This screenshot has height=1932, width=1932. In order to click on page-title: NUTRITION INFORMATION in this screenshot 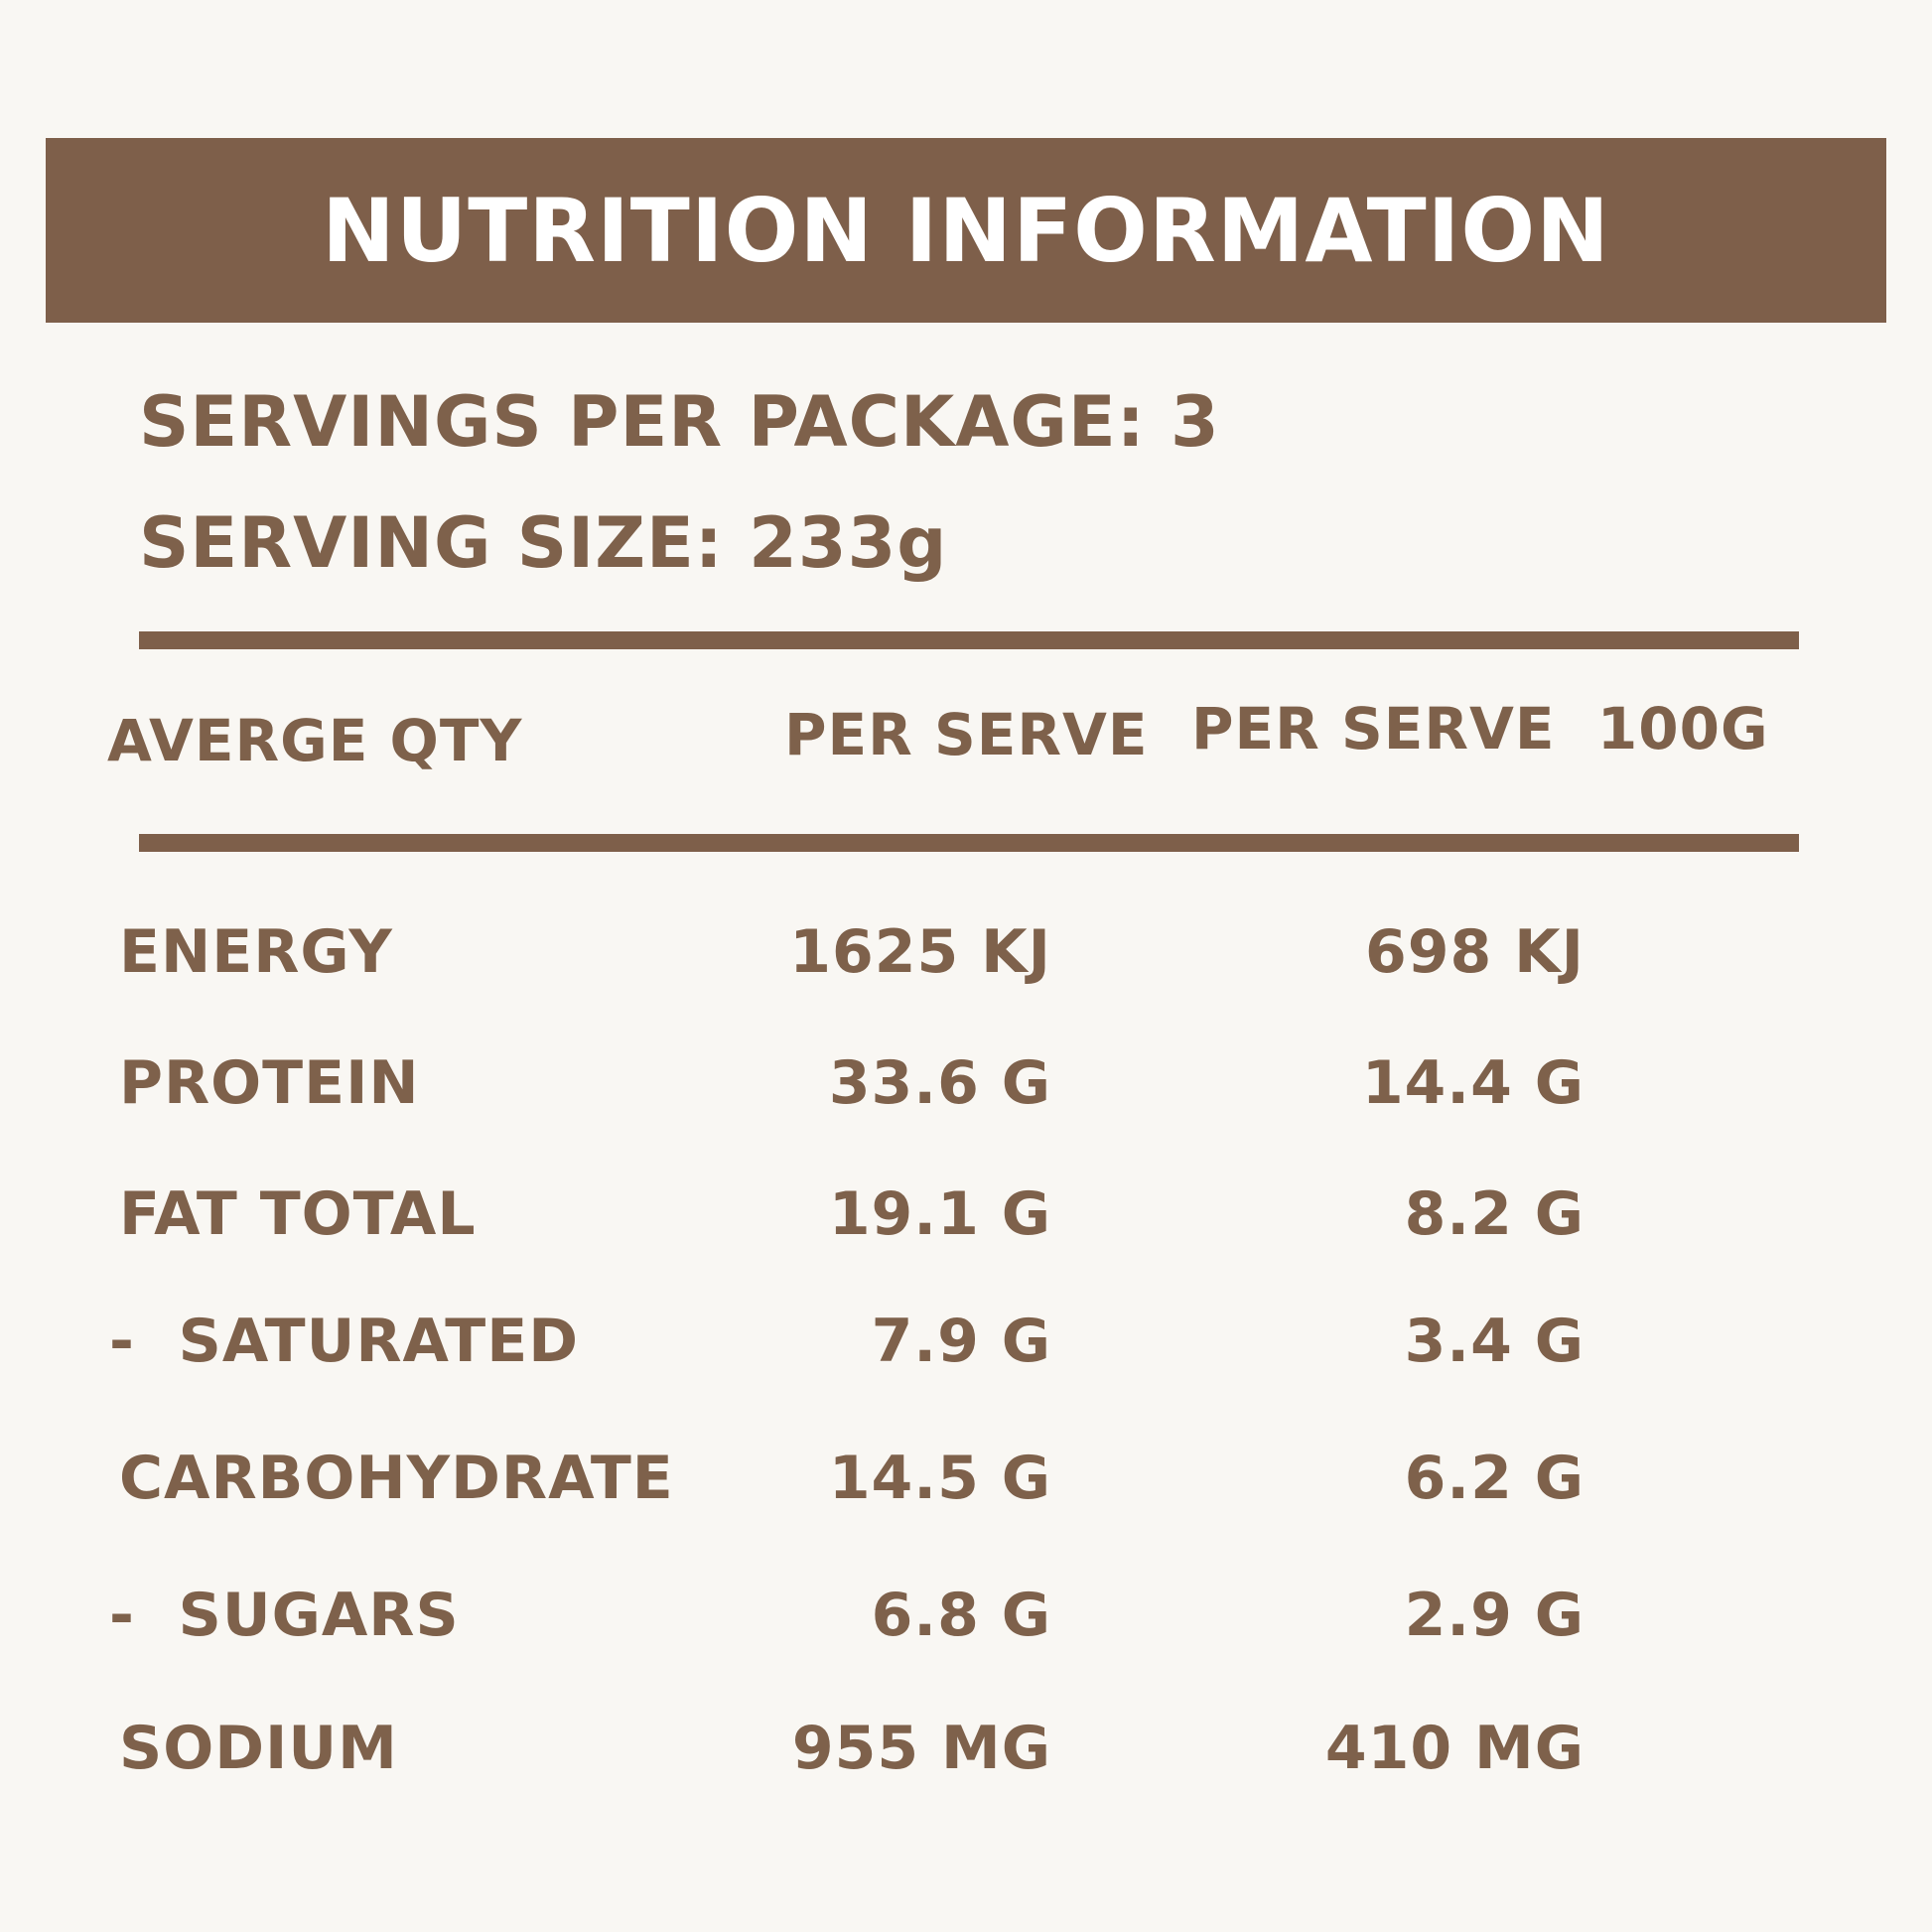, I will do `click(966, 231)`.